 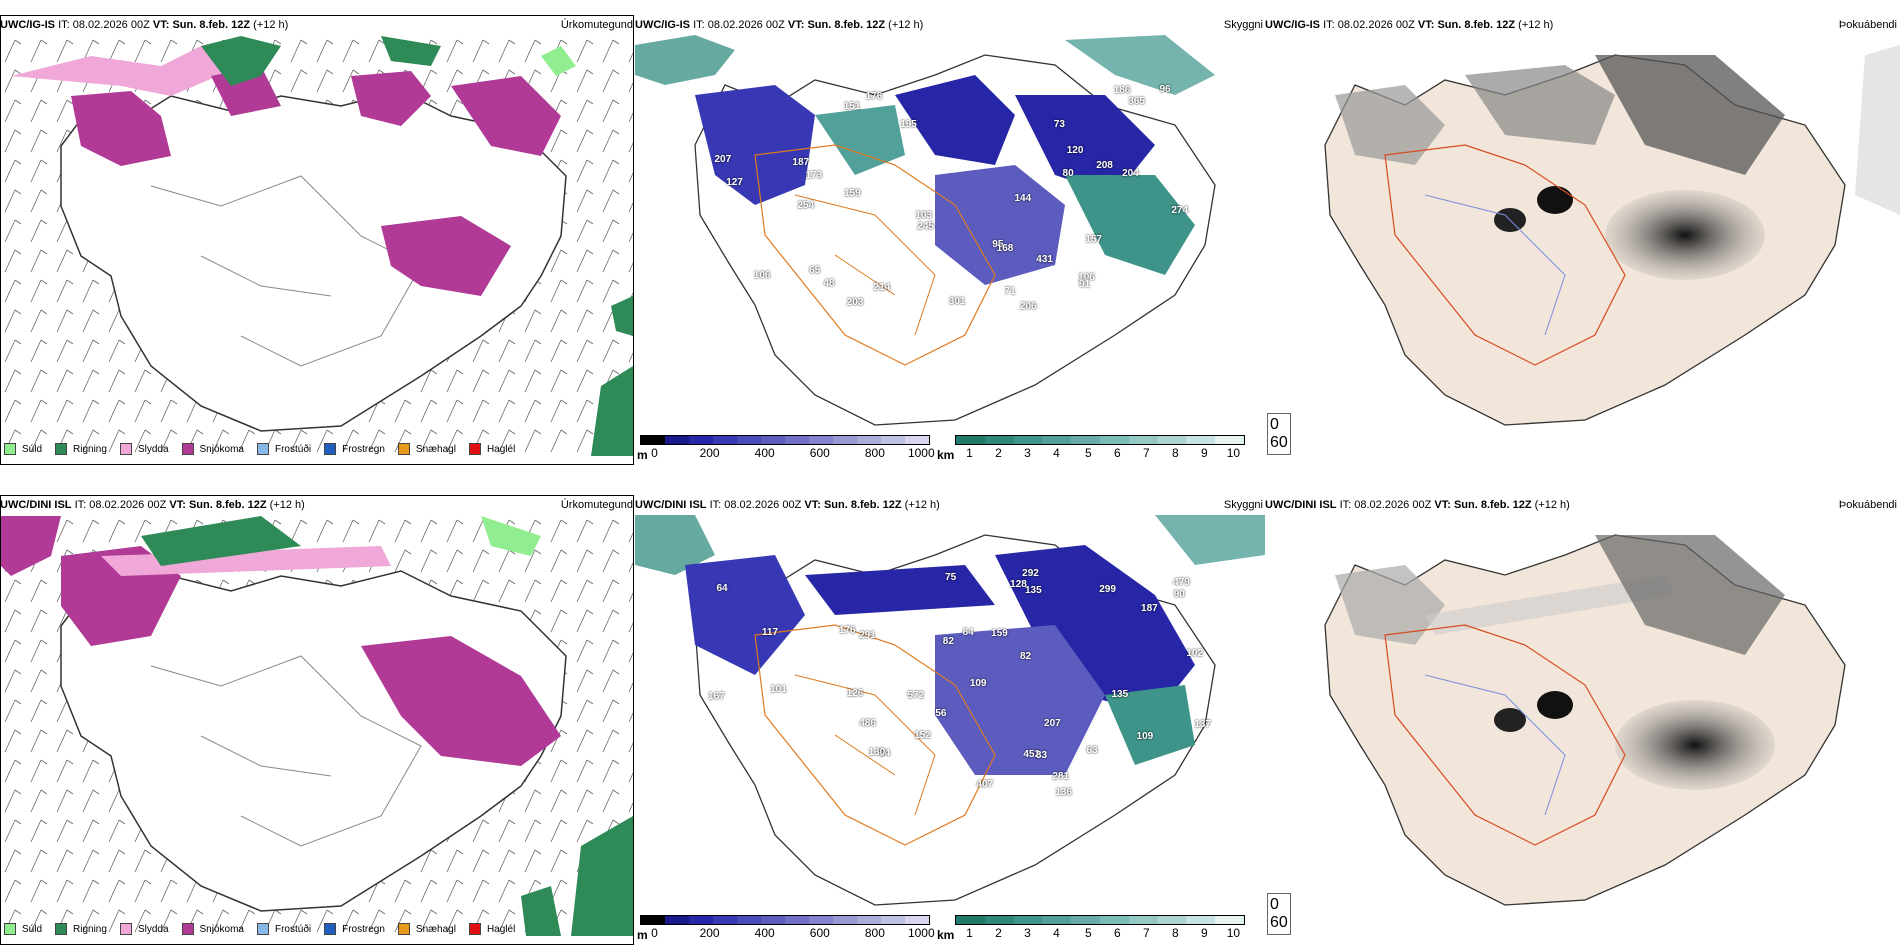 I want to click on fog-legend-row2: 0 60, so click(x=1279, y=914).